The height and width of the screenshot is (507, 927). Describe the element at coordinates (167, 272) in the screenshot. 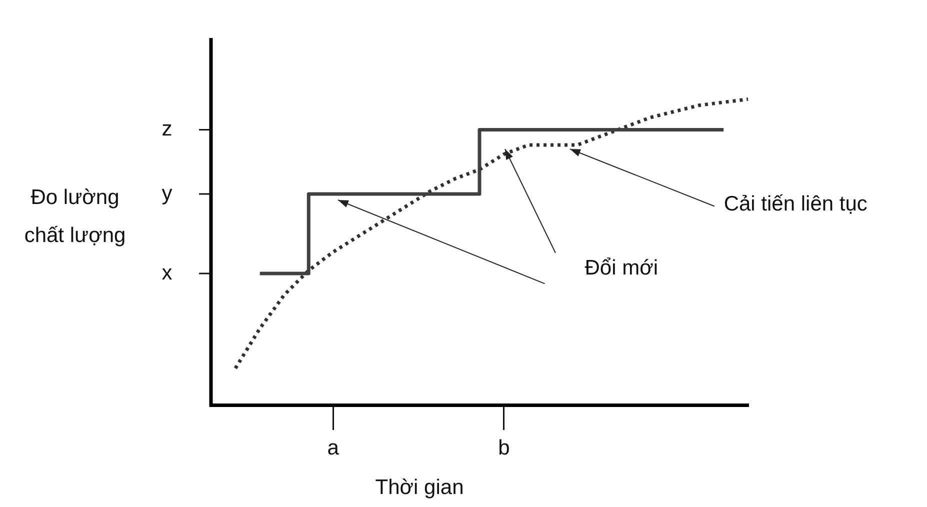

I see `text: x` at that location.